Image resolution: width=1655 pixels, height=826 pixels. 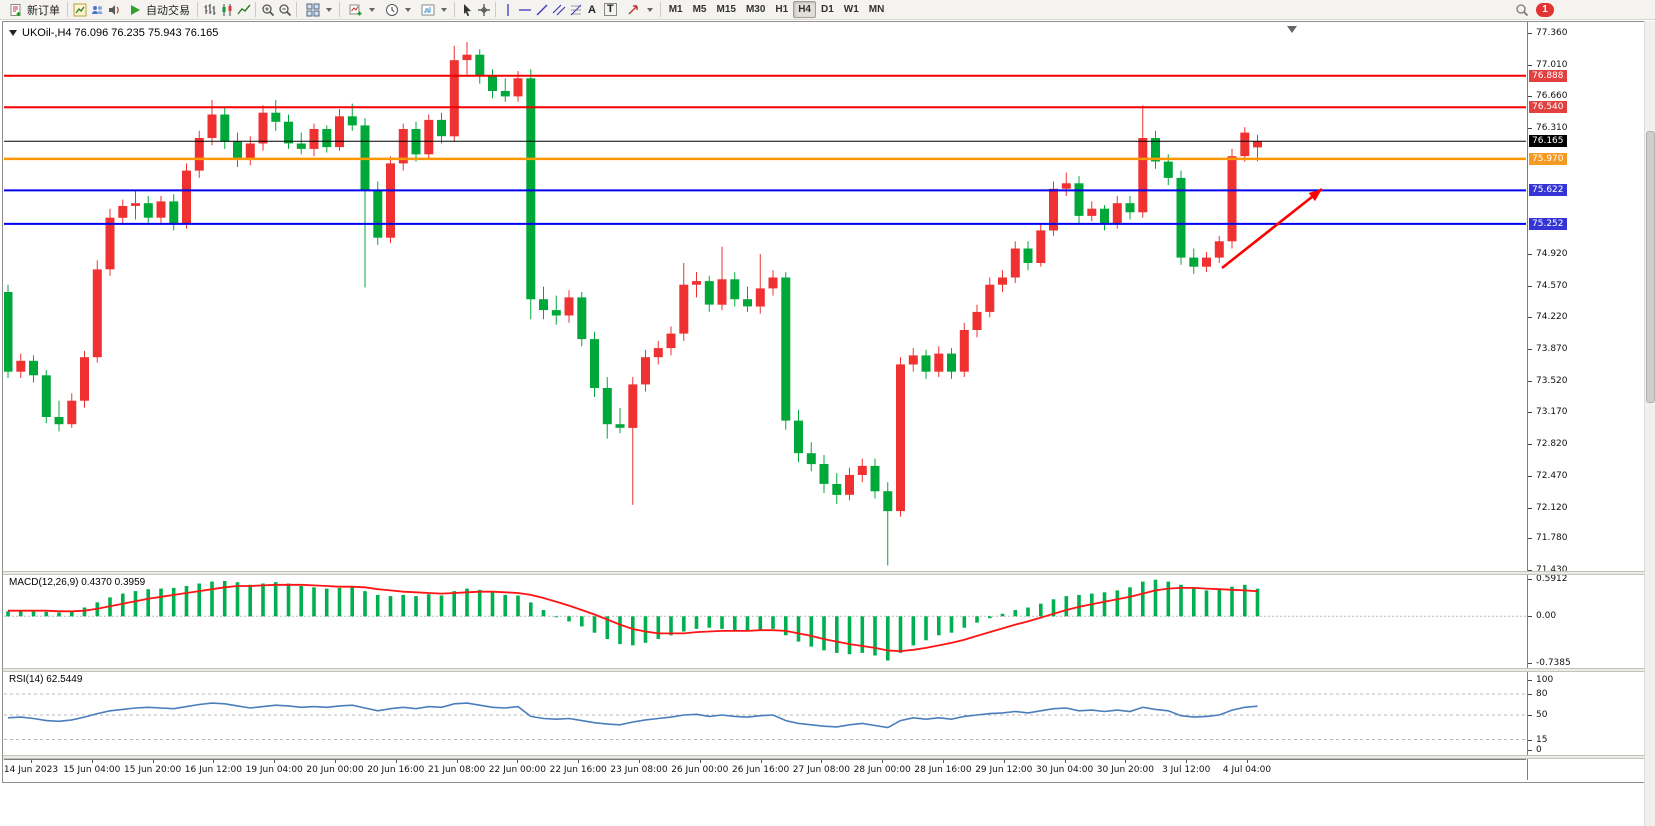 I want to click on sound-icon, so click(x=113, y=9).